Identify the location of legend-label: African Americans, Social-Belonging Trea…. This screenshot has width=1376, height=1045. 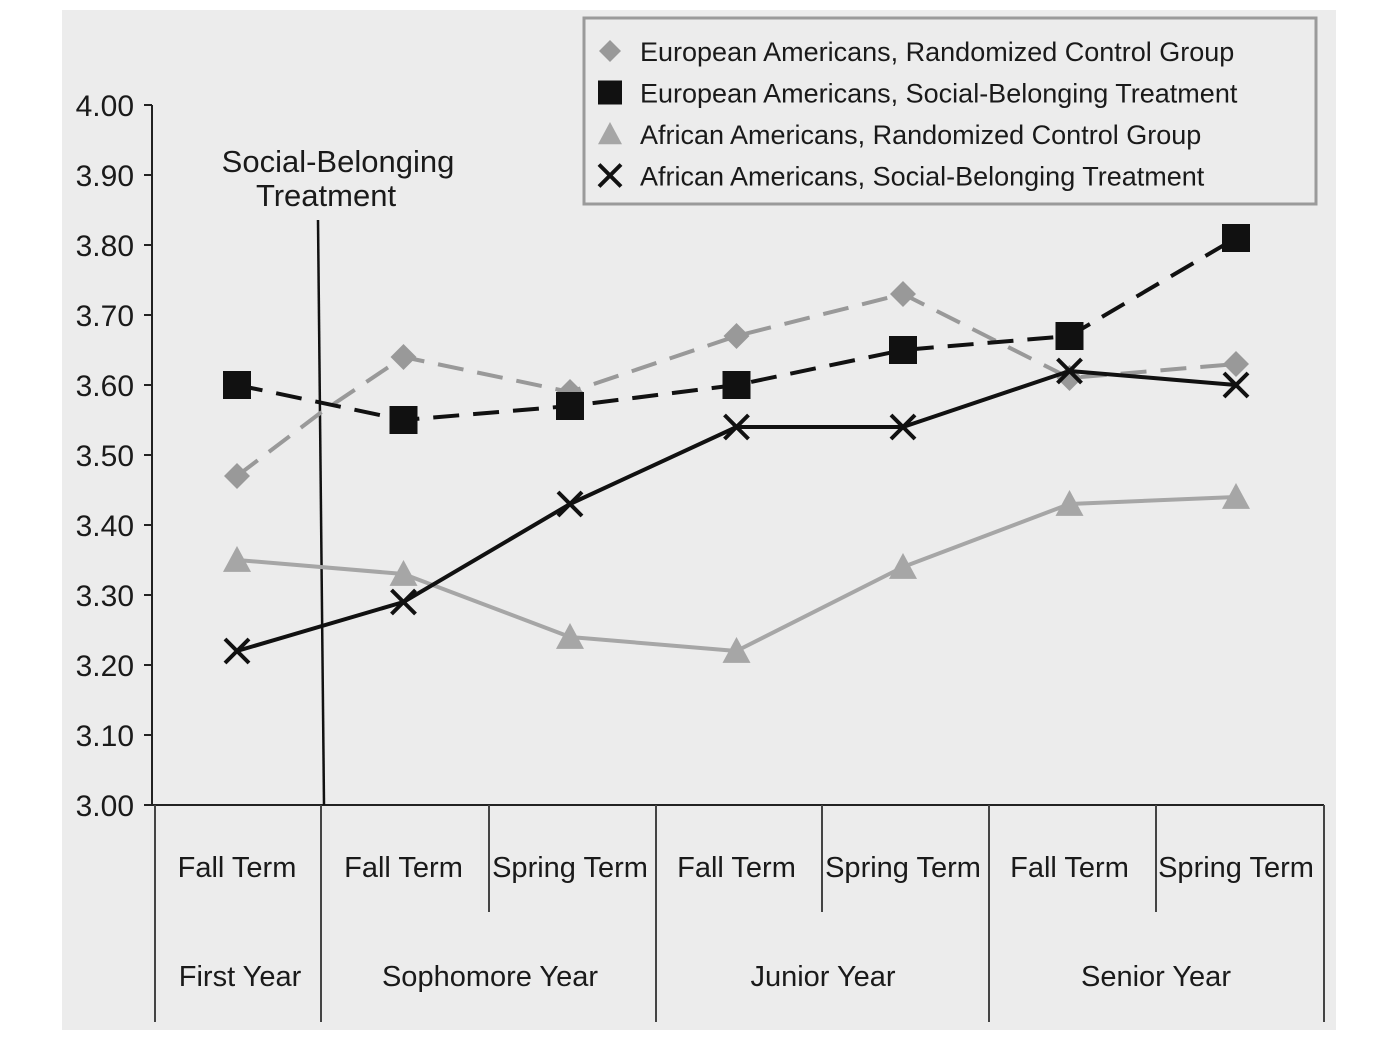
(922, 177).